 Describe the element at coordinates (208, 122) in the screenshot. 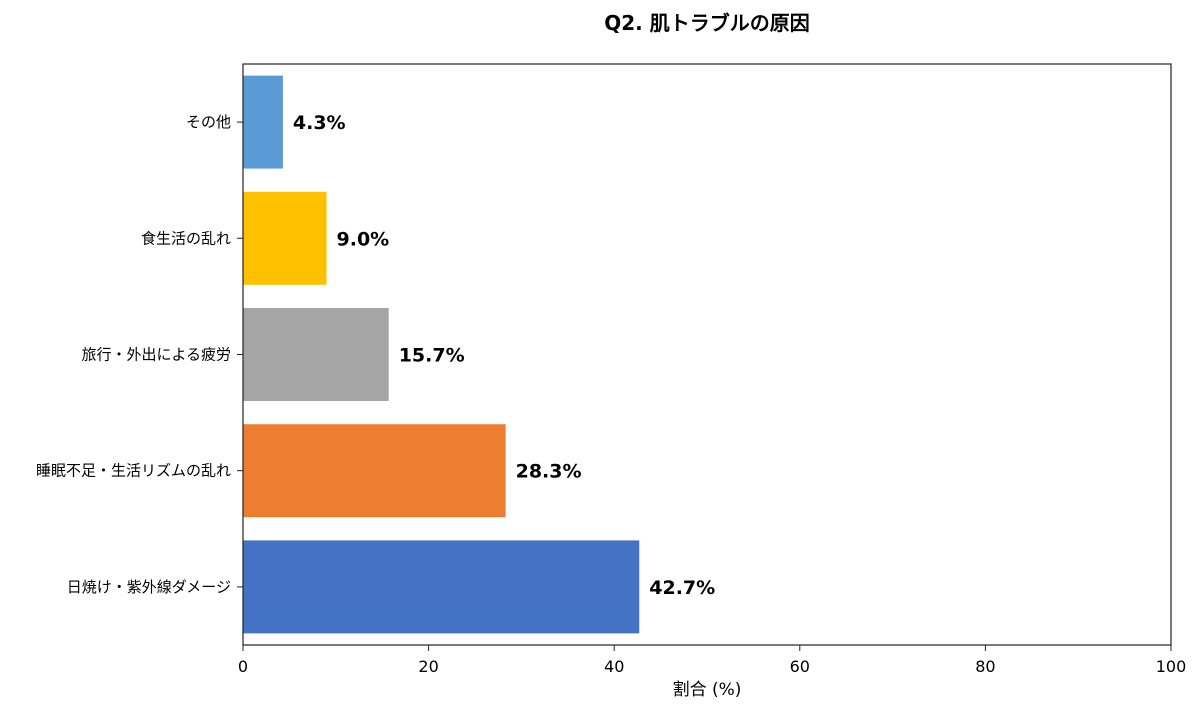

I see `category-label-0: その他` at that location.